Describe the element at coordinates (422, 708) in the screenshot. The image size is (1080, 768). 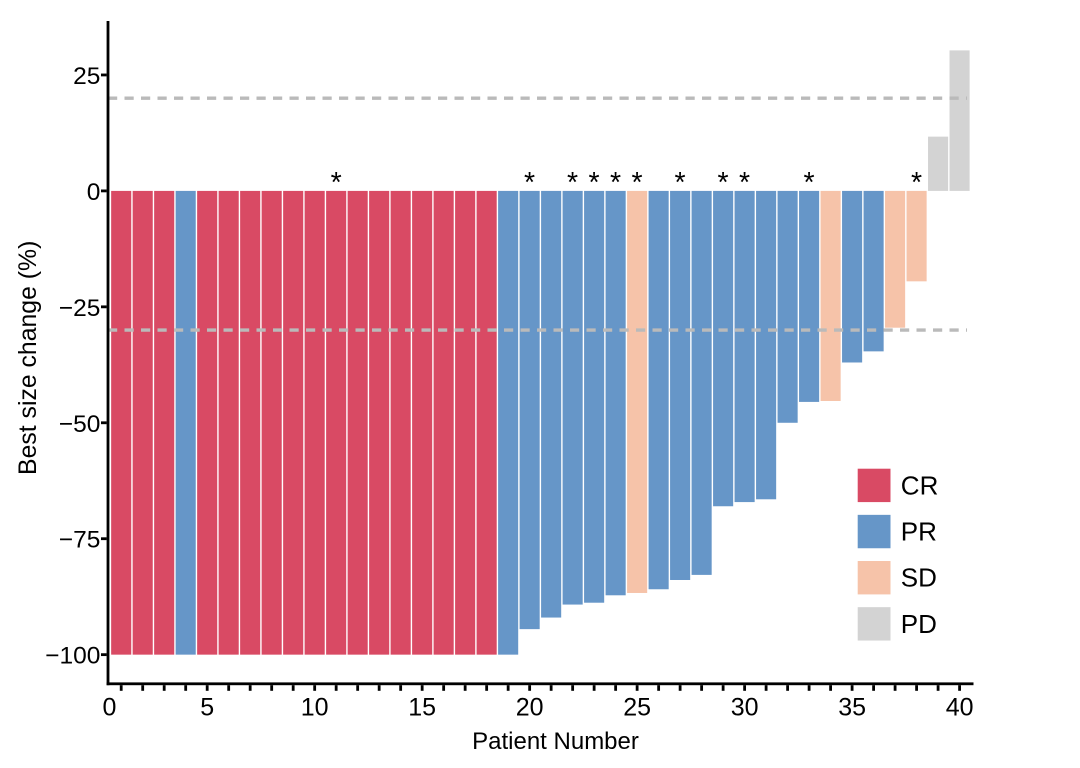
I see `svg-text: 15` at that location.